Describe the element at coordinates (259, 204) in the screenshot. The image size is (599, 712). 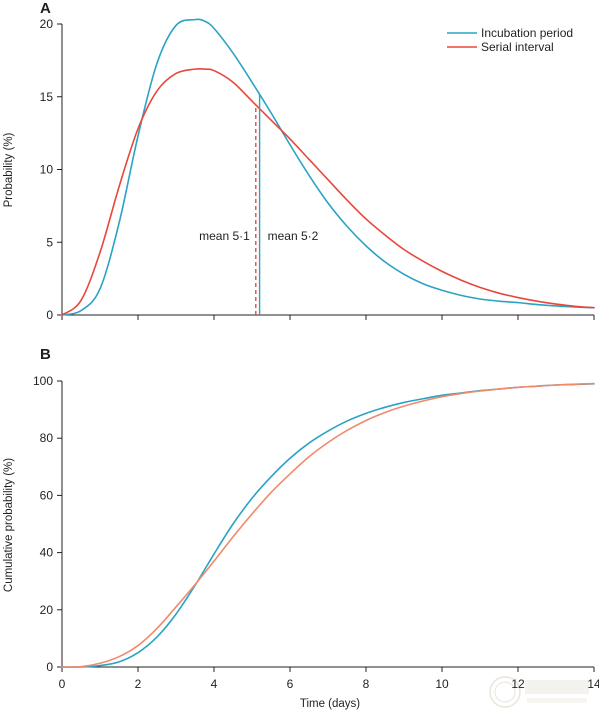
I see `panel-a-mean-lines: mean 5·2 mean 5·1` at that location.